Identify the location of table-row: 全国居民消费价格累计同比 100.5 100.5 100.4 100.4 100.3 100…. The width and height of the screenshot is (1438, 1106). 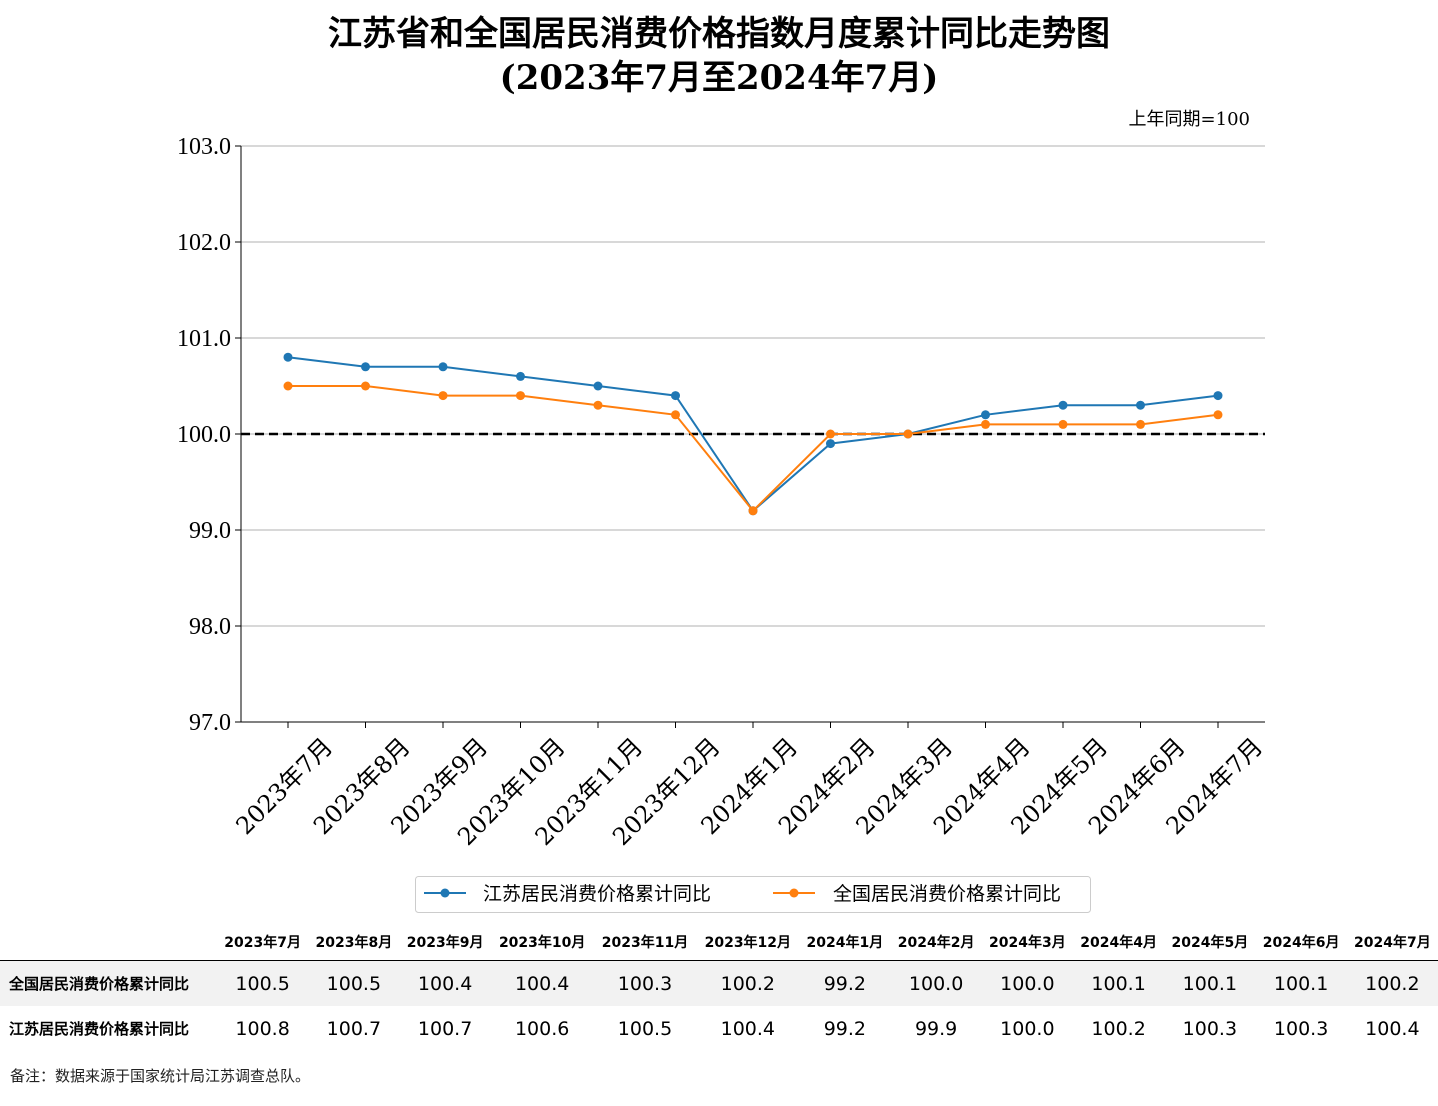
(719, 983).